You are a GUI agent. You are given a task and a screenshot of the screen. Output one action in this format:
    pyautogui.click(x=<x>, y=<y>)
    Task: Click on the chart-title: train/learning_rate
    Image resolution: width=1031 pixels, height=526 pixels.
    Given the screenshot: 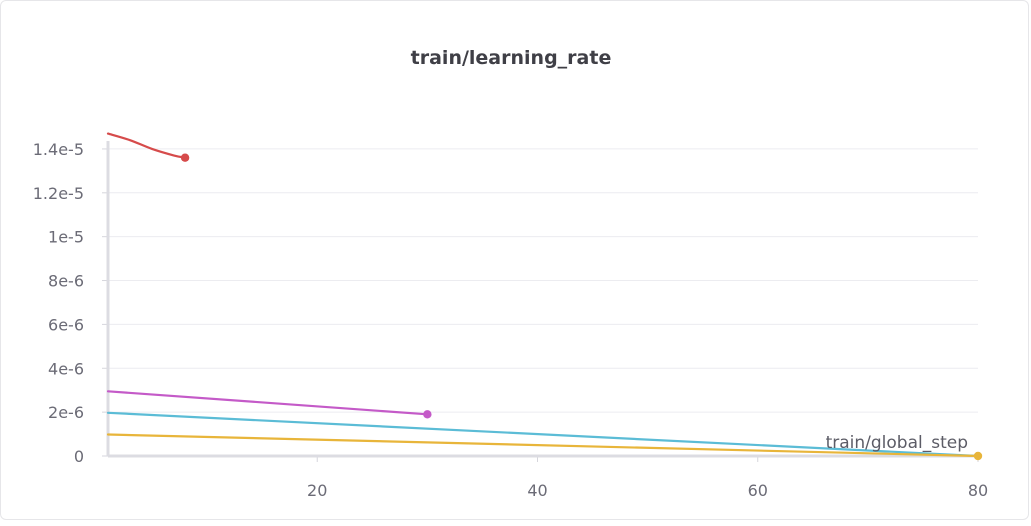 What is the action you would take?
    pyautogui.click(x=511, y=58)
    